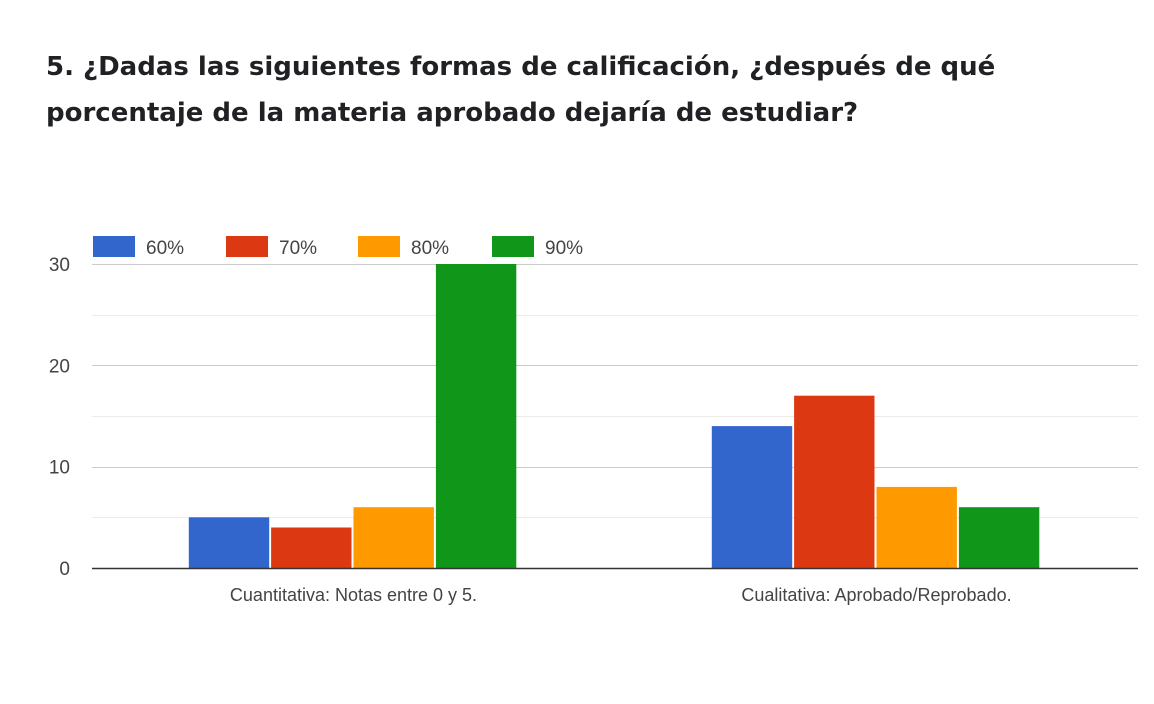 The height and width of the screenshot is (704, 1154). I want to click on legend-label: 70%, so click(298, 248).